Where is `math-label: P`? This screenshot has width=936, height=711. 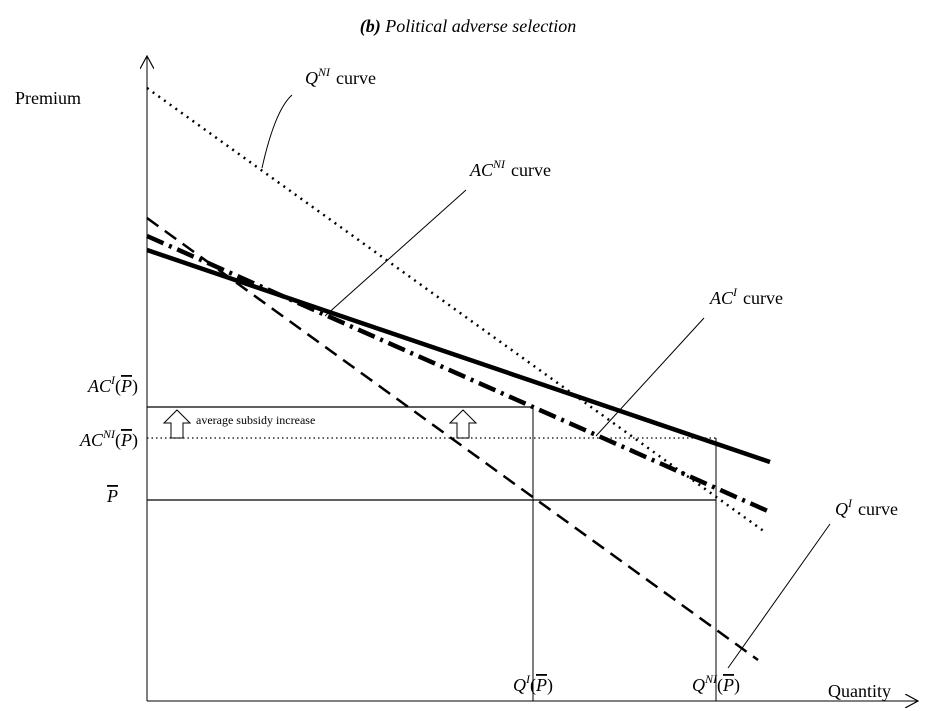
math-label: P is located at coordinates (112, 496).